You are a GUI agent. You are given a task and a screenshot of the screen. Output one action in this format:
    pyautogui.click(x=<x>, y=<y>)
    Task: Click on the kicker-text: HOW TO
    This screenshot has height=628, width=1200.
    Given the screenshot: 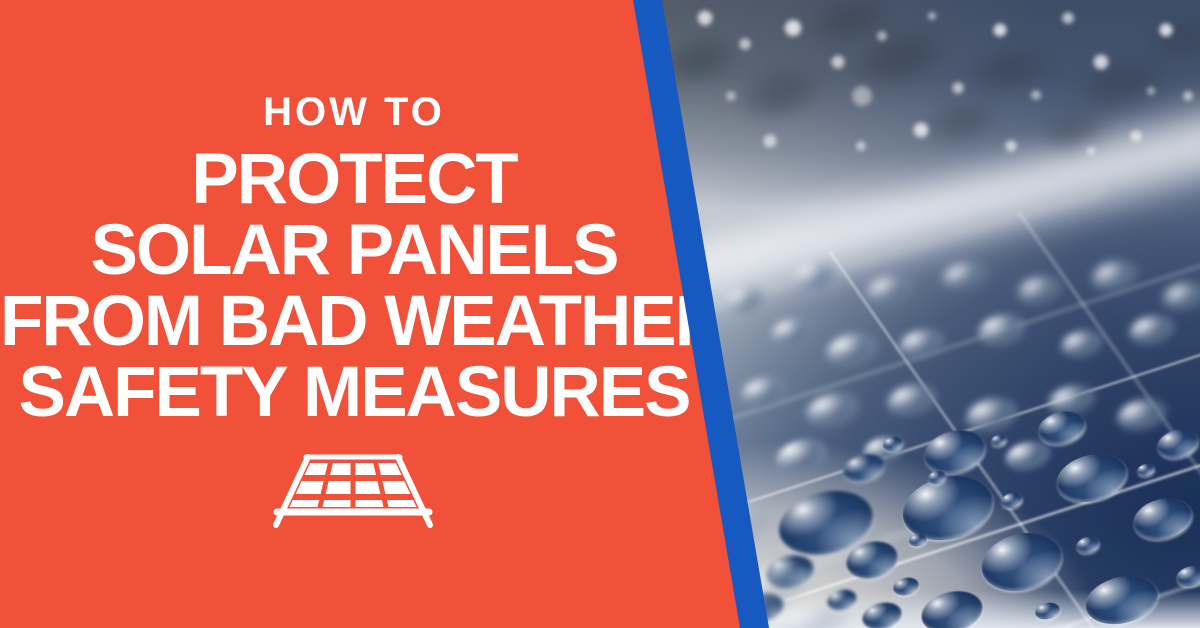 What is the action you would take?
    pyautogui.click(x=354, y=112)
    